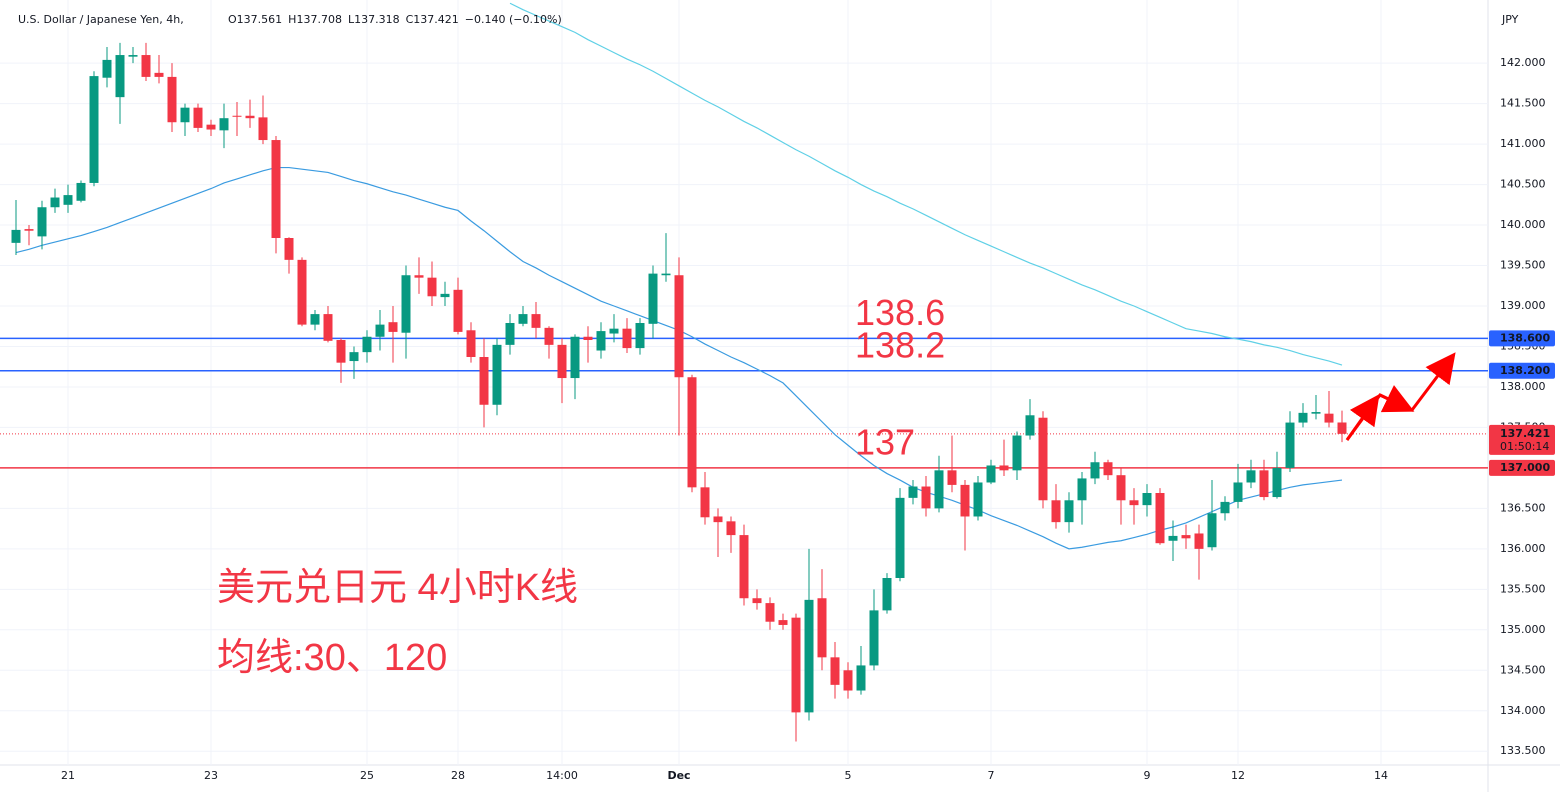  I want to click on y-tick-label: 135.500, so click(1523, 588).